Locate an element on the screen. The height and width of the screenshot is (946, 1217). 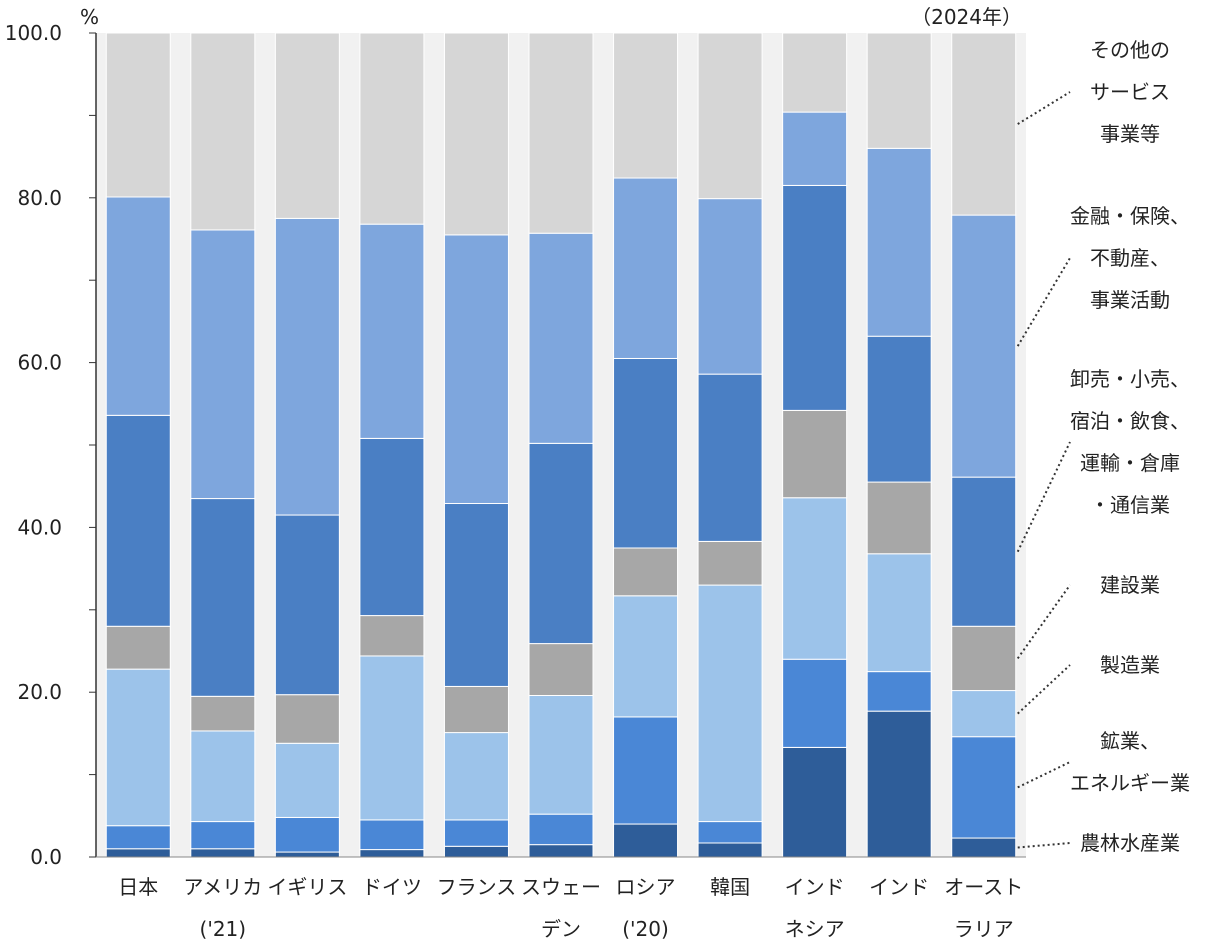
legend-label: 農林水産業 is located at coordinates (1130, 843).